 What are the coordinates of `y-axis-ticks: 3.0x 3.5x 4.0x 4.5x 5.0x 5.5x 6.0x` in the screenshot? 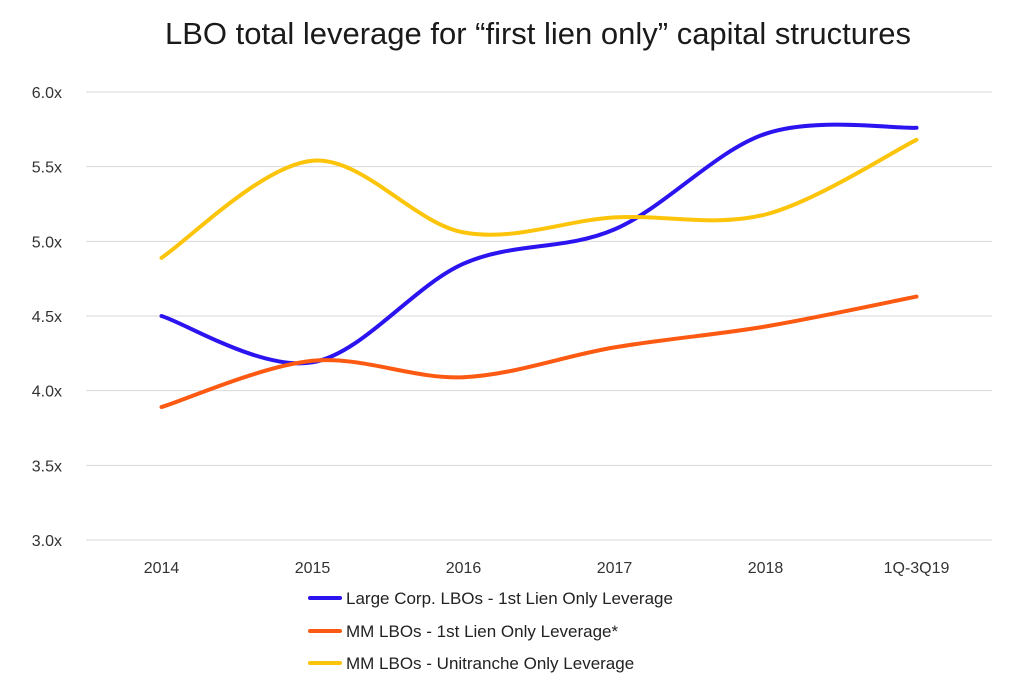 It's located at (47, 317).